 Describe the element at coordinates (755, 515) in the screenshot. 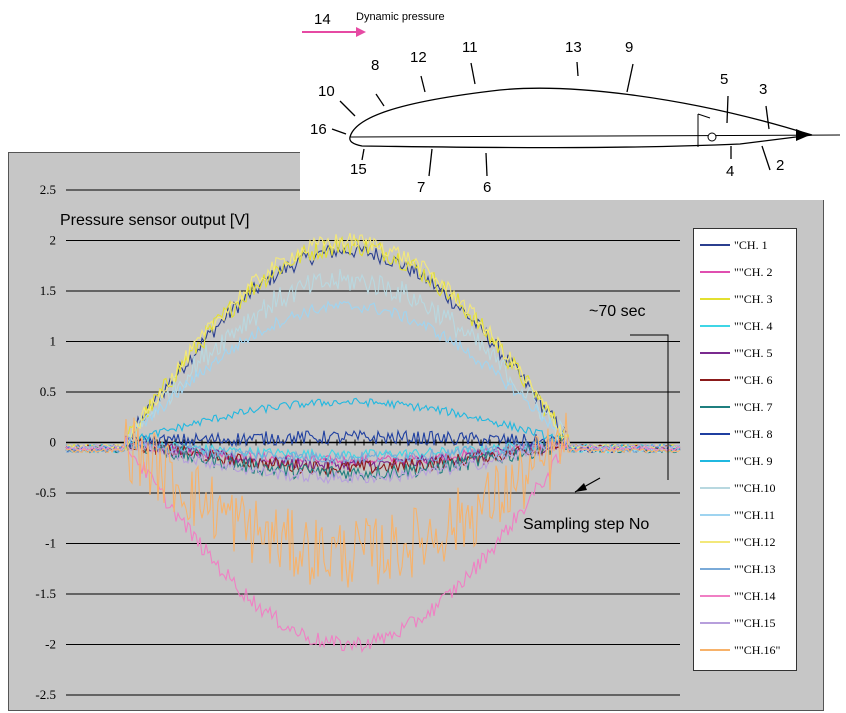

I see `legend-label: ""CH.11` at that location.